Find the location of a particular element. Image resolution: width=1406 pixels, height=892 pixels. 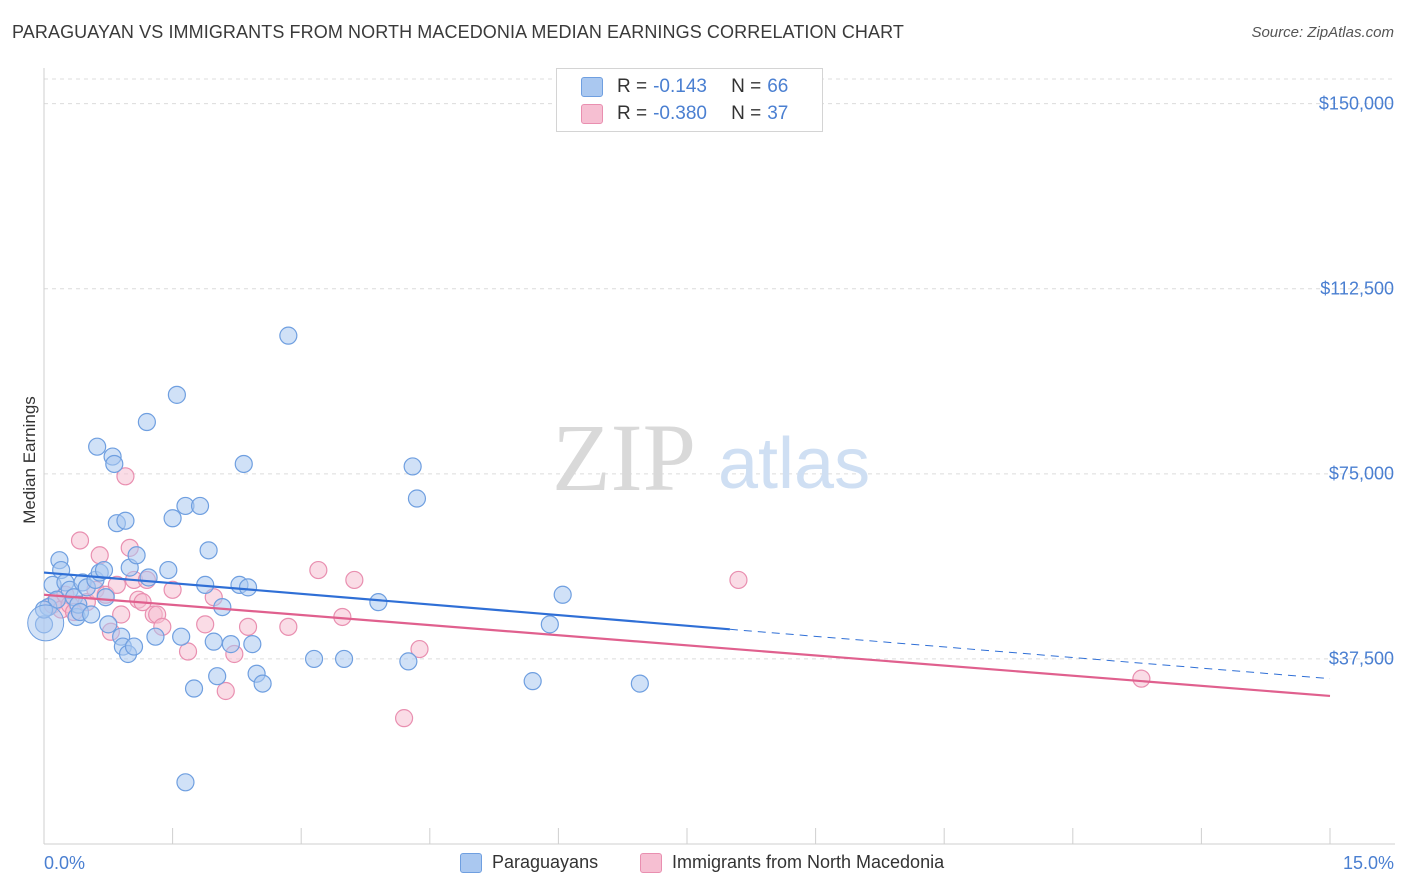

y-tick-label: $75,000 is located at coordinates (1361, 473).